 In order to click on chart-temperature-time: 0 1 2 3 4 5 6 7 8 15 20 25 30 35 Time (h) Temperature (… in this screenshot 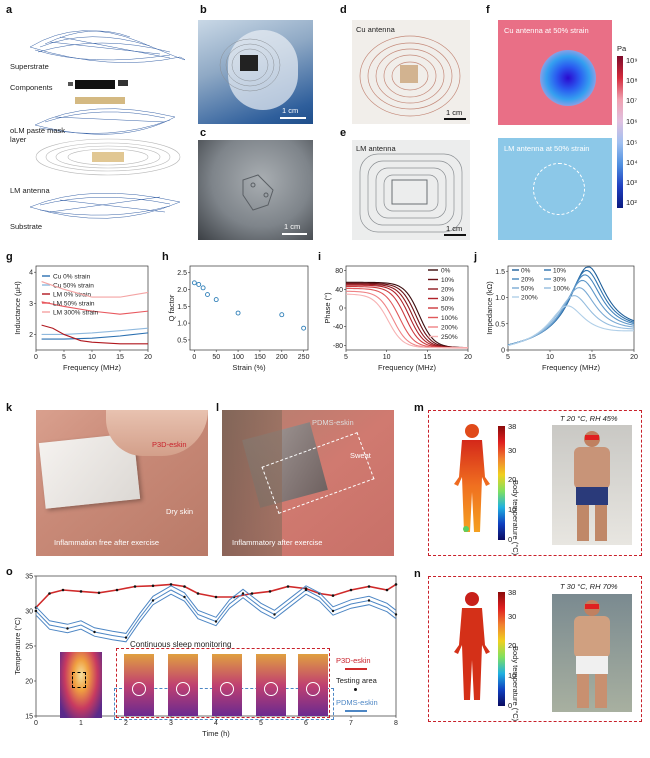, I will do `click(205, 656)`.